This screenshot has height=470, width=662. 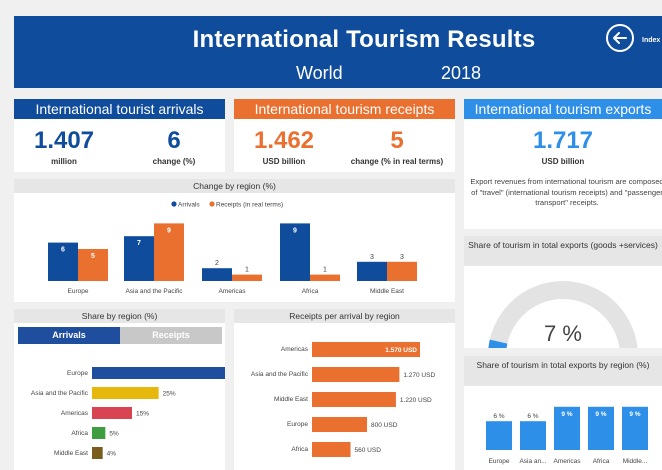 What do you see at coordinates (397, 140) in the screenshot?
I see `receipts-change: 5` at bounding box center [397, 140].